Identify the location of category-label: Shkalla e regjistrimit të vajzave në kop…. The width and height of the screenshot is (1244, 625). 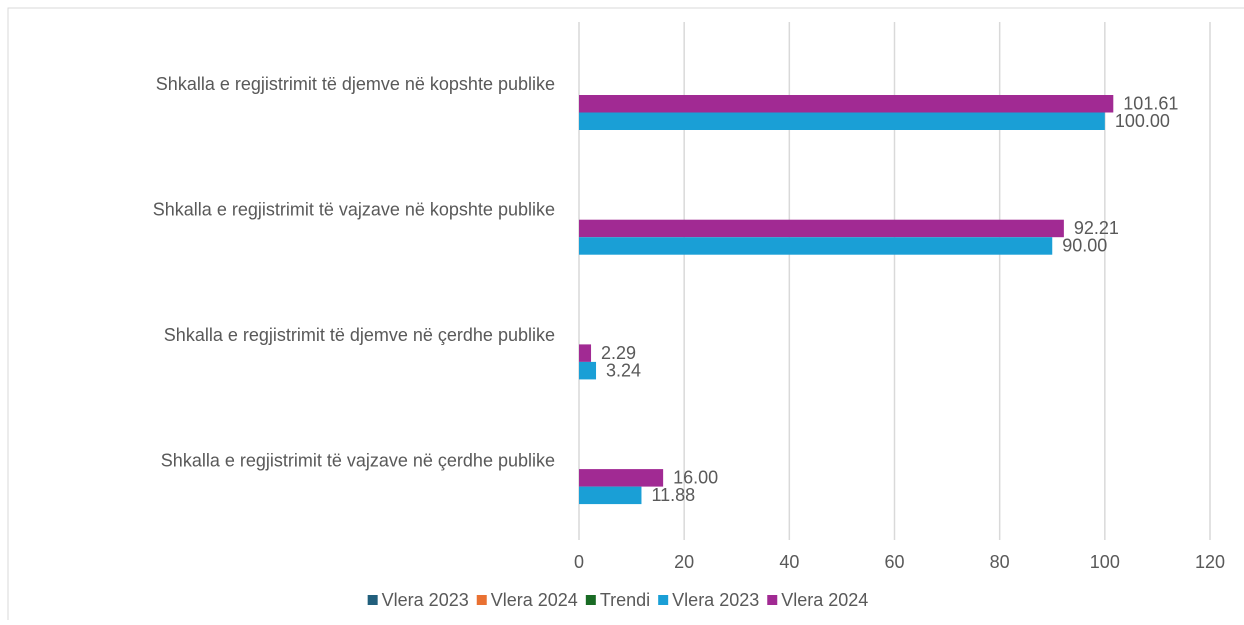
(354, 209).